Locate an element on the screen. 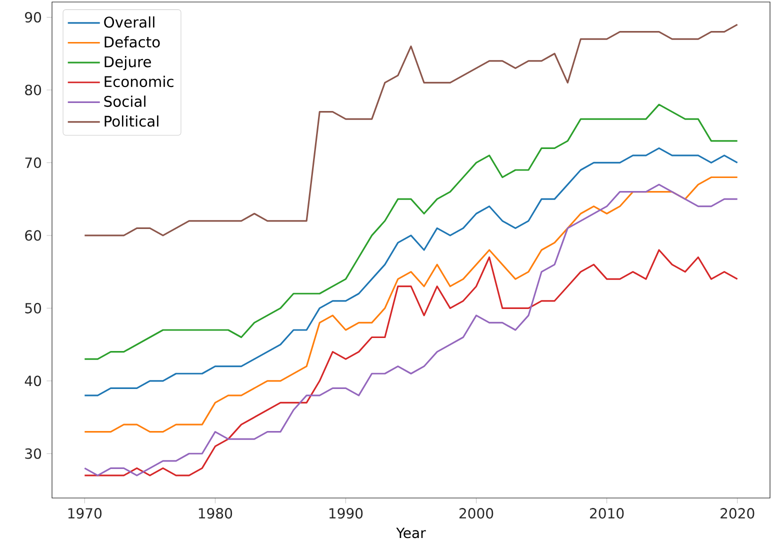 This screenshot has height=553, width=771. x-axis-title: Year is located at coordinates (411, 533).